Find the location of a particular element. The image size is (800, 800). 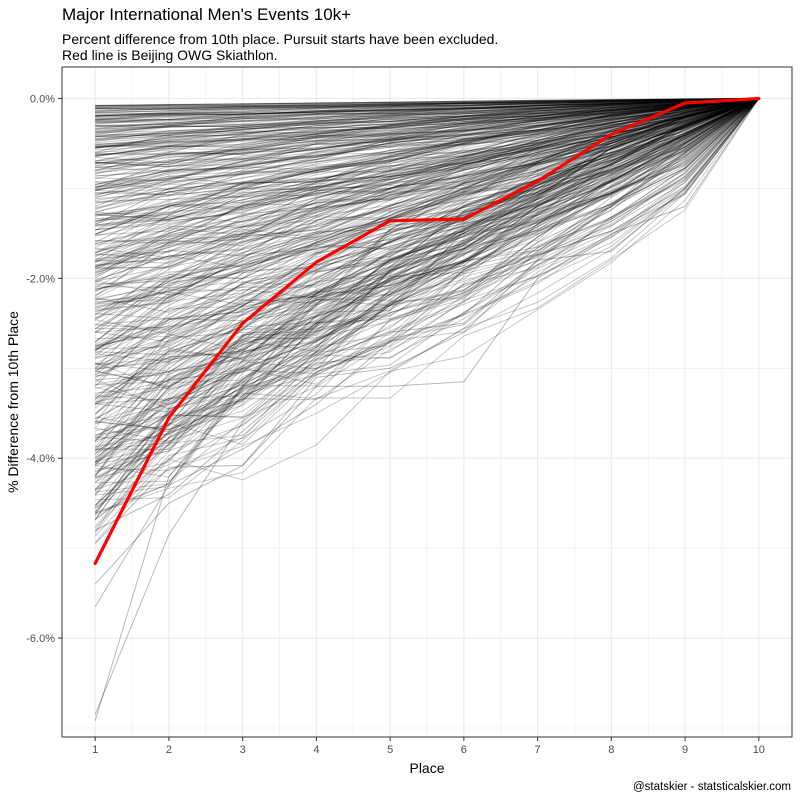

x-tick-label: 6 is located at coordinates (464, 750).